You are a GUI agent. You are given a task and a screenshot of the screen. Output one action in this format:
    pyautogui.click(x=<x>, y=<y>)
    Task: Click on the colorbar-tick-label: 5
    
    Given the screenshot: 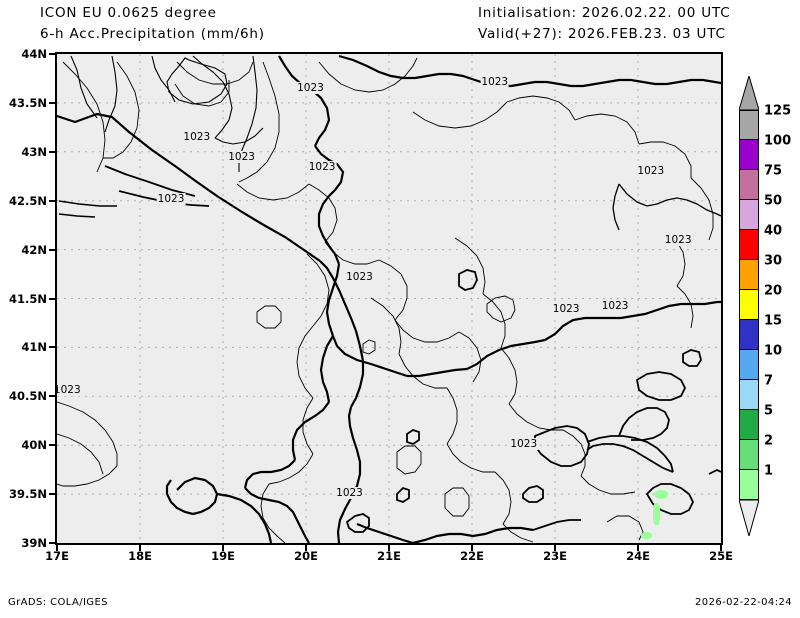 What is the action you would take?
    pyautogui.click(x=769, y=411)
    